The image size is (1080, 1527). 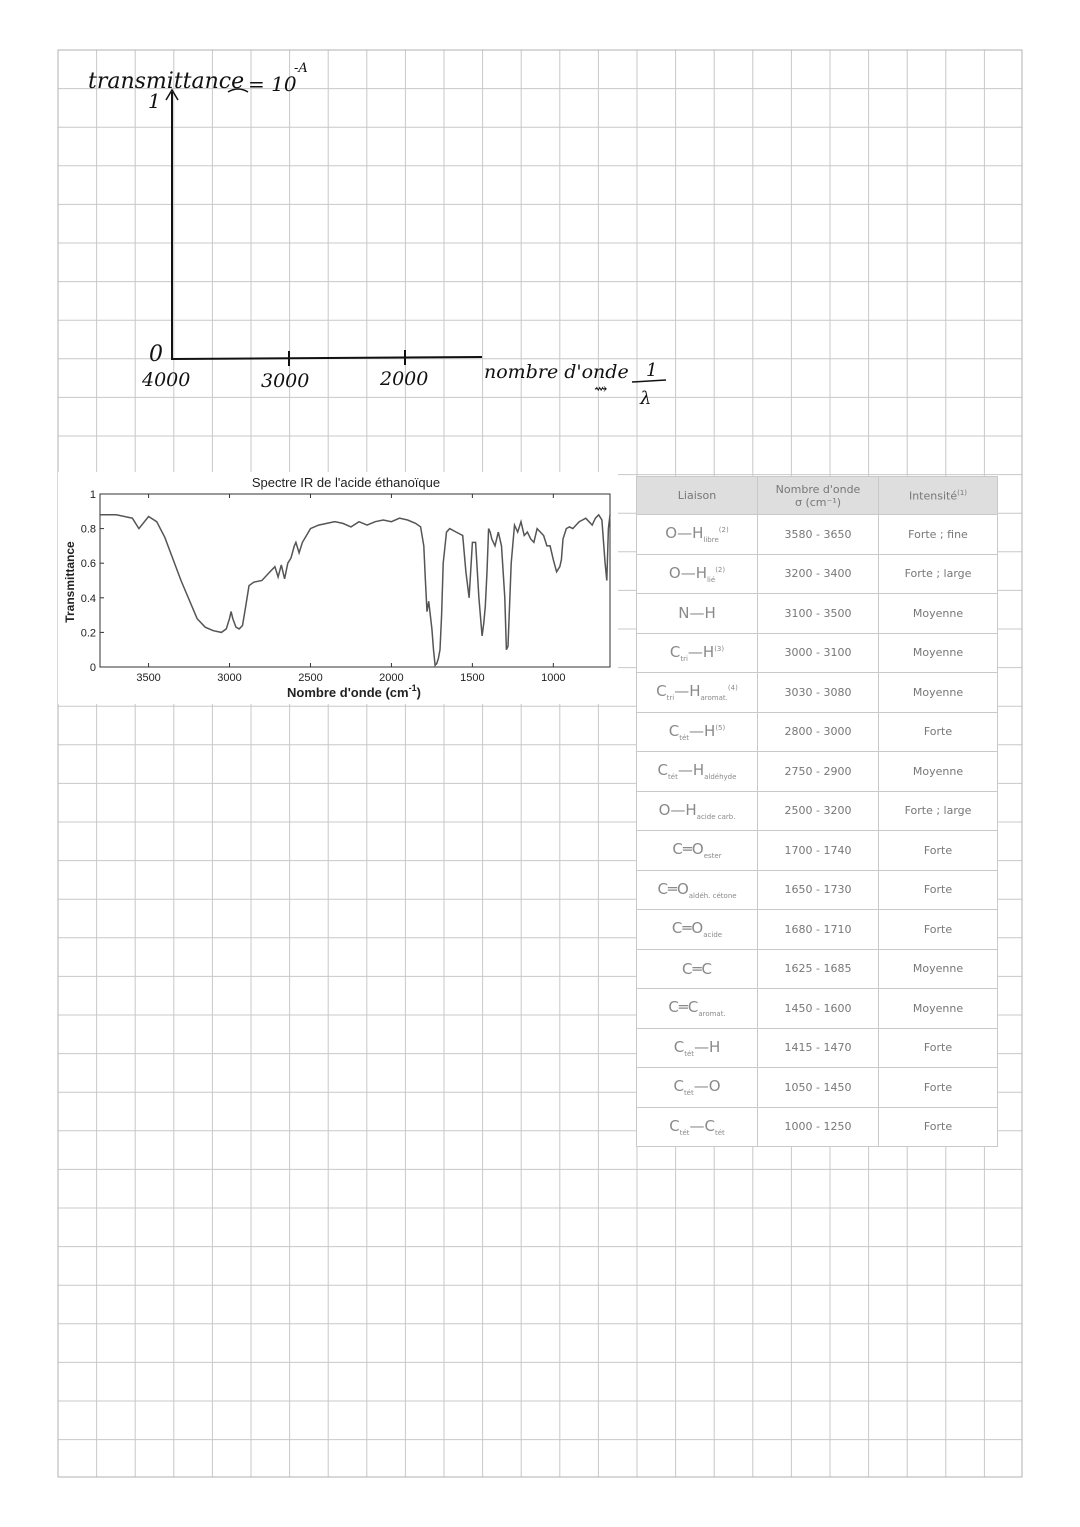 I want to click on table-row: O—Hacide carb. 2500 - 3200 Forte ; large, so click(x=817, y=810).